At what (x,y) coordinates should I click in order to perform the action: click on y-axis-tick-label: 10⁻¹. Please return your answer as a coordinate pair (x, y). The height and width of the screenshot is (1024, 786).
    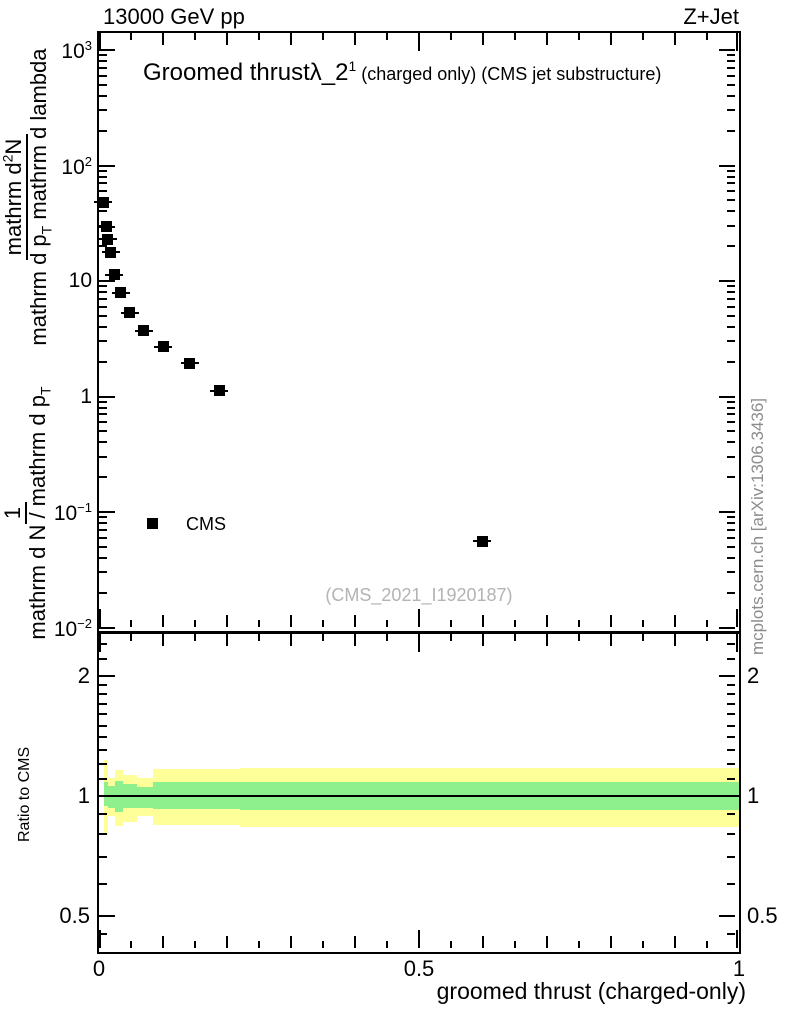
    Looking at the image, I should click on (72, 512).